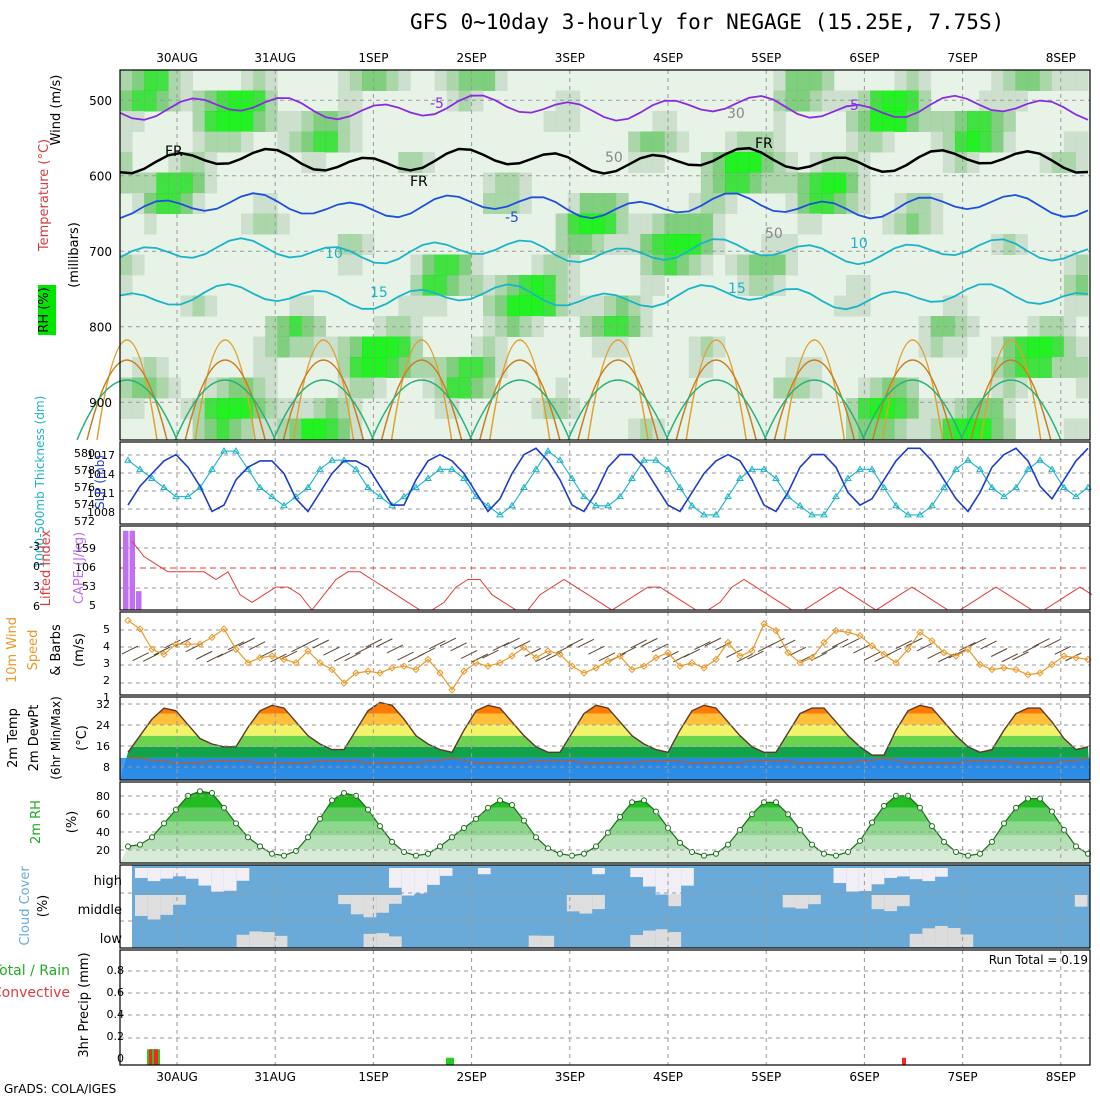  What do you see at coordinates (33, 650) in the screenshot?
I see `speed-axis-label: Speed` at bounding box center [33, 650].